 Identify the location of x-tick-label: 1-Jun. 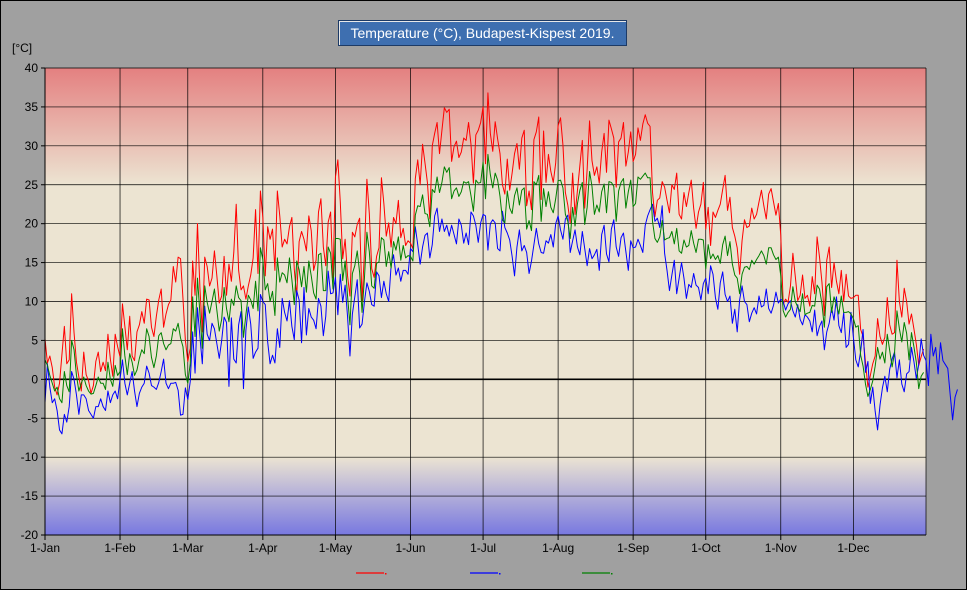
(410, 548).